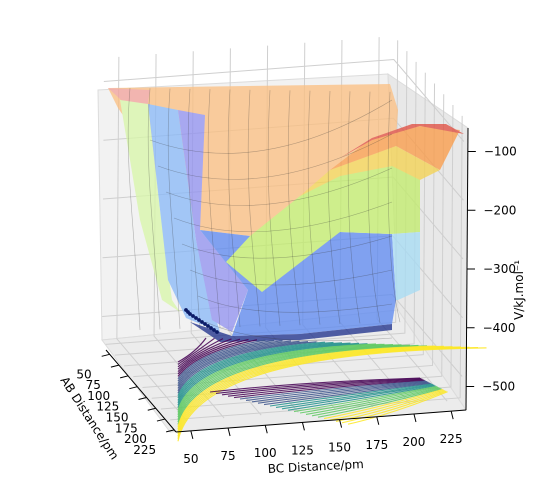 Image resolution: width=543 pixels, height=500 pixels. Describe the element at coordinates (376, 445) in the screenshot. I see `y-tick-label: 175` at that location.